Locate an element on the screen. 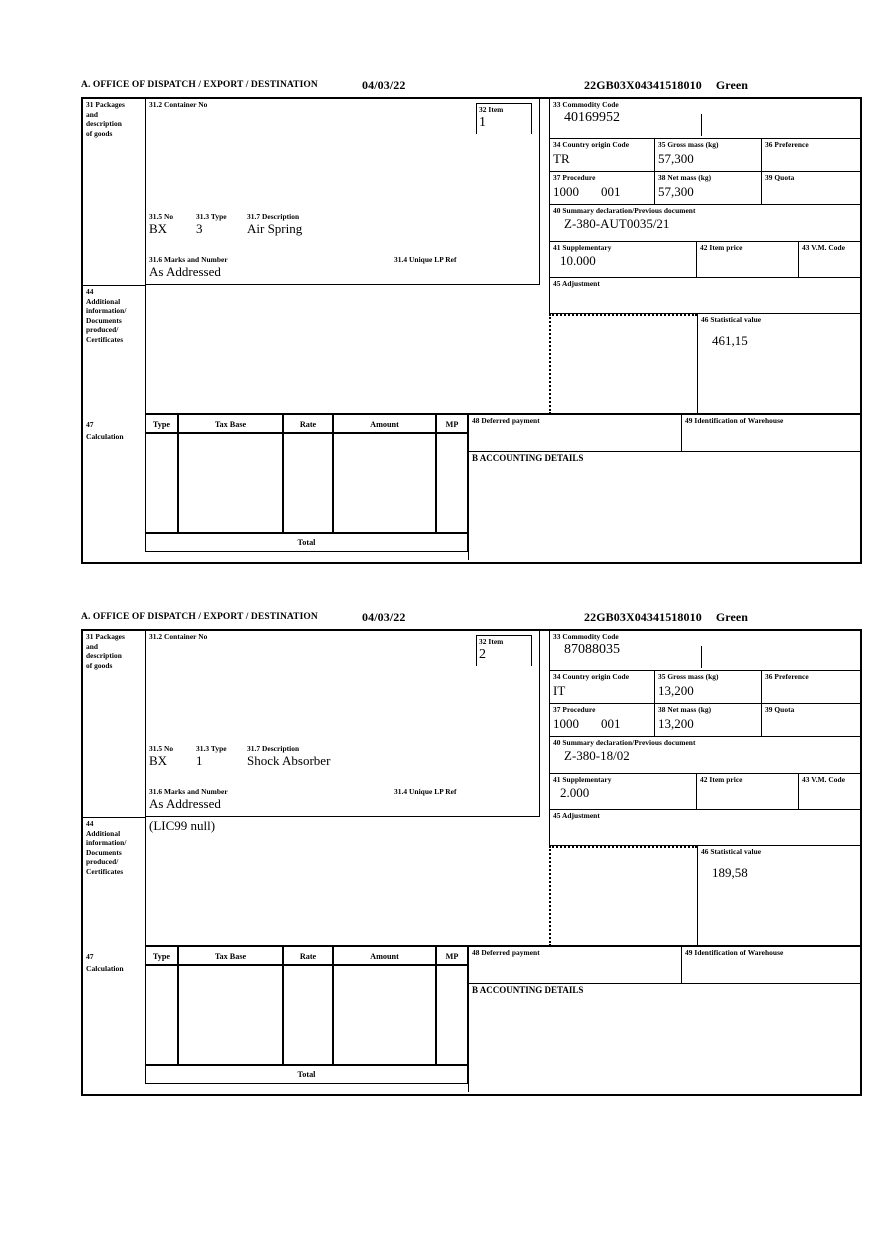 The width and height of the screenshot is (882, 1250). procedure-code-value: 1000 is located at coordinates (566, 723).